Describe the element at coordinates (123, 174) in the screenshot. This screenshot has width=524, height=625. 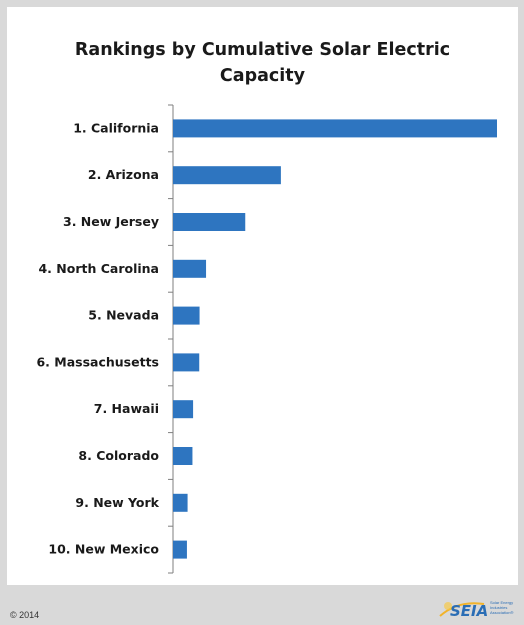
I see `category-label: 2. Arizona` at that location.